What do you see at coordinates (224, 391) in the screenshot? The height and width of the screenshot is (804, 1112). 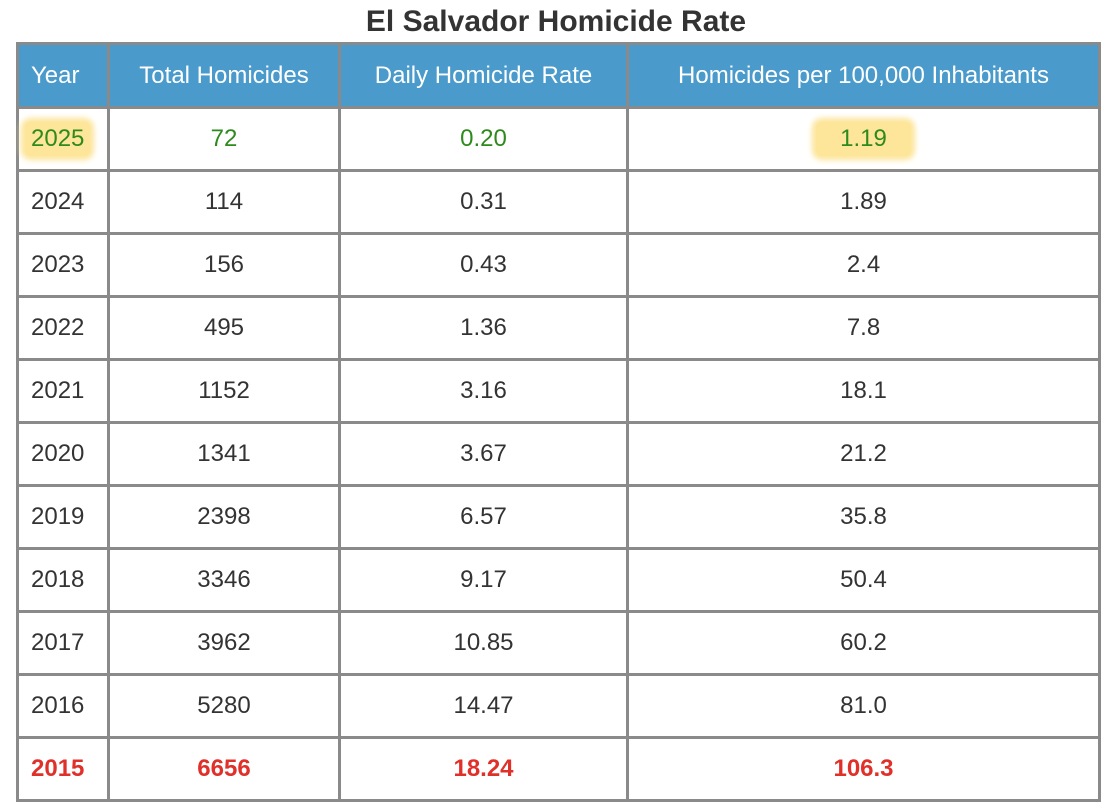 I see `total-homicides-cell: 1152` at bounding box center [224, 391].